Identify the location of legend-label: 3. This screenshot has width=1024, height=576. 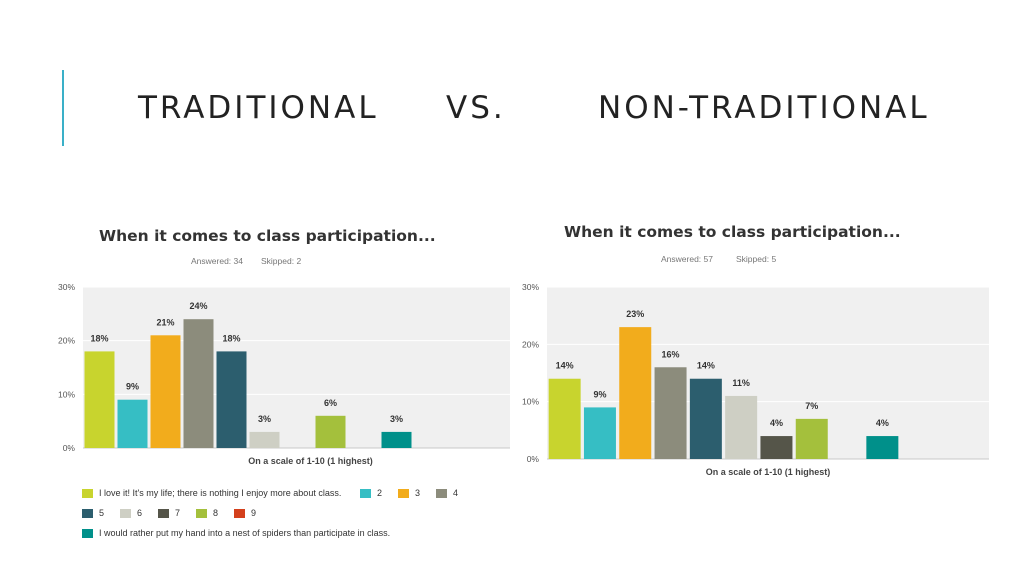
(418, 493).